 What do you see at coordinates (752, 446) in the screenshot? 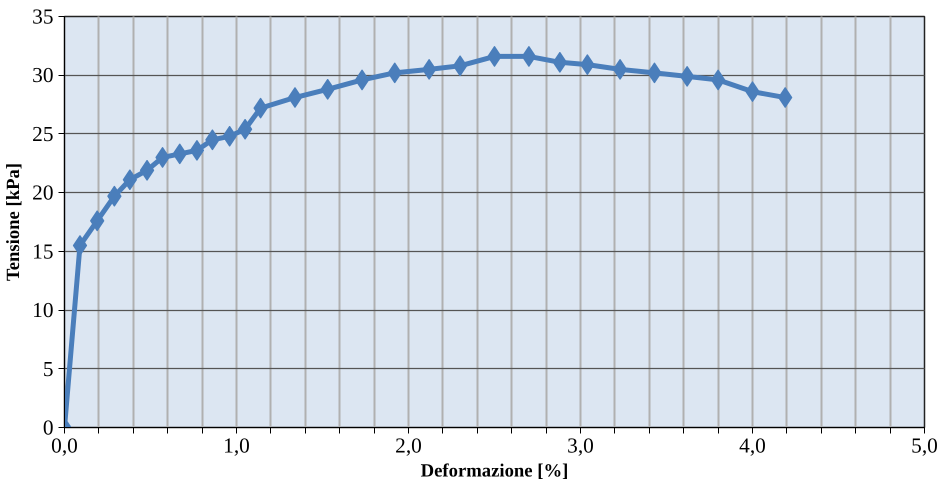
I see `x-tick-label: 4,0` at bounding box center [752, 446].